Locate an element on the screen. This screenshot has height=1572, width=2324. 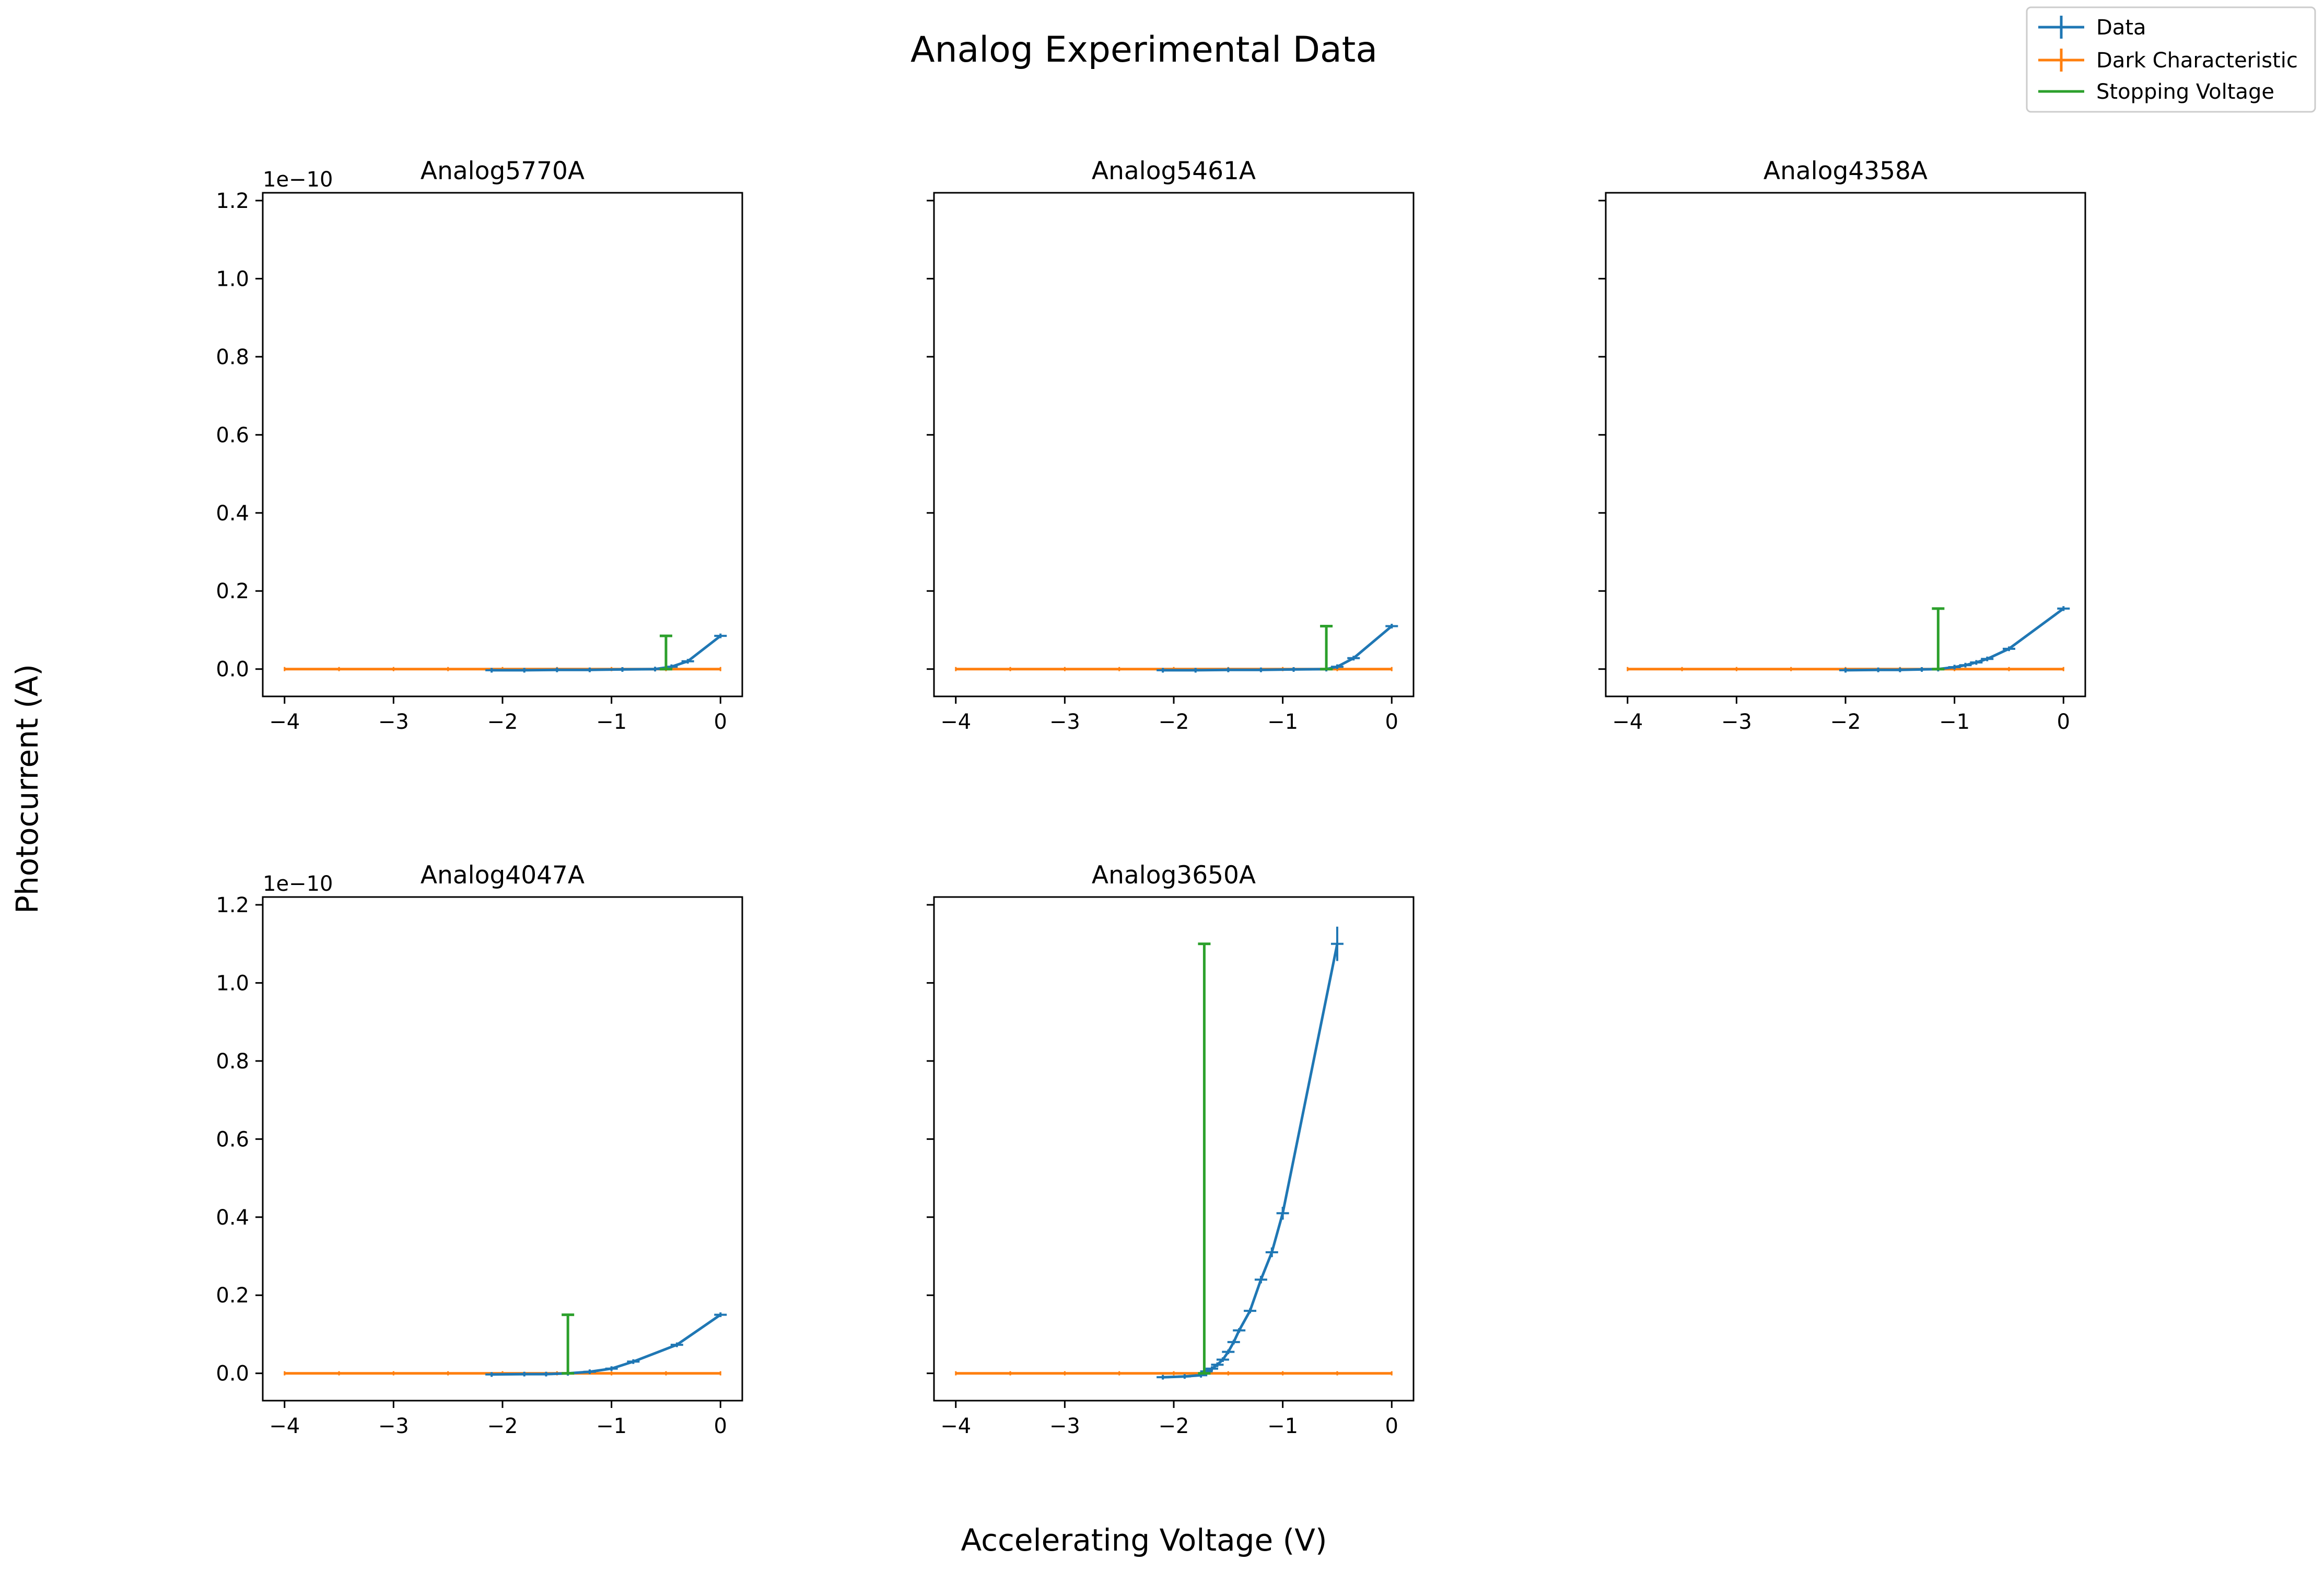
subplot-title: Analog5461A is located at coordinates (1174, 171).